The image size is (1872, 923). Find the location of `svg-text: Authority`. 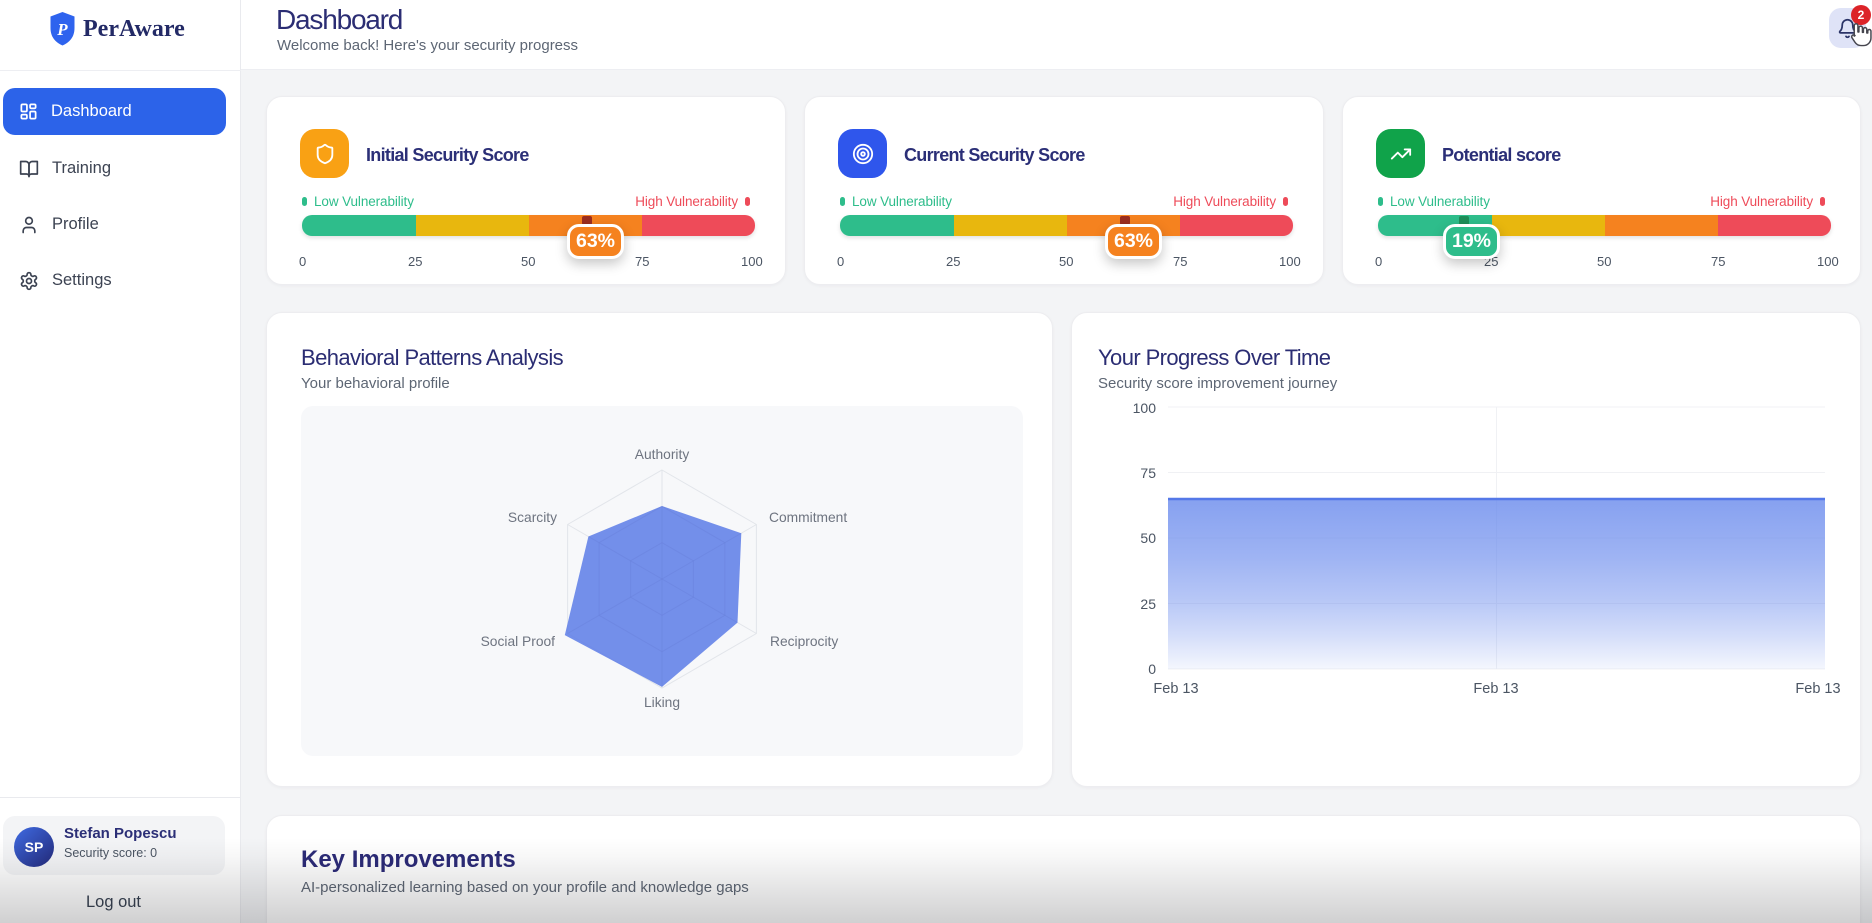

svg-text: Authority is located at coordinates (662, 454).